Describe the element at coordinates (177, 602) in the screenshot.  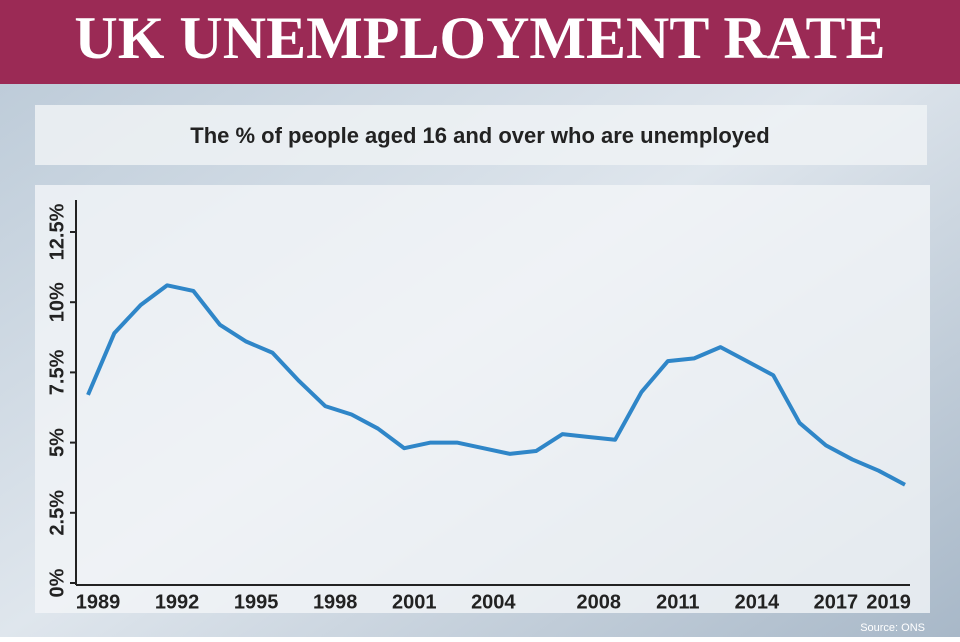
I see `x-tick-label: 1992` at that location.